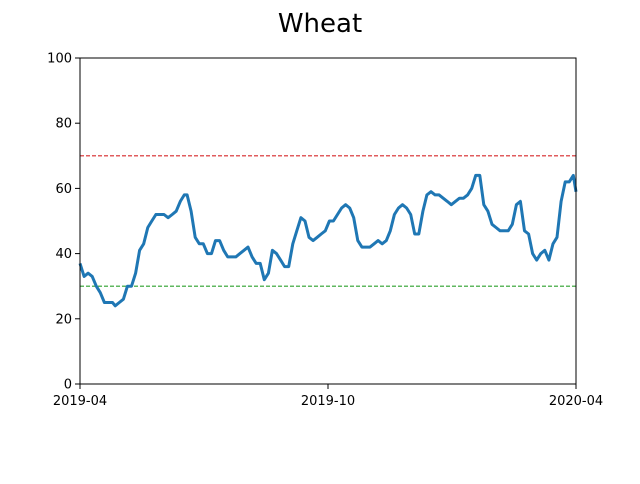 This screenshot has height=484, width=640. What do you see at coordinates (63, 254) in the screenshot?
I see `y-tick-label: 40` at bounding box center [63, 254].